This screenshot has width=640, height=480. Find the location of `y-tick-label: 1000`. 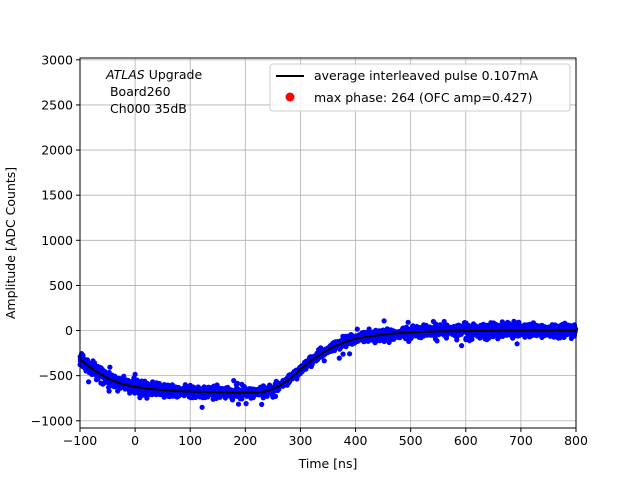

y-tick-label: 1000 is located at coordinates (57, 240).